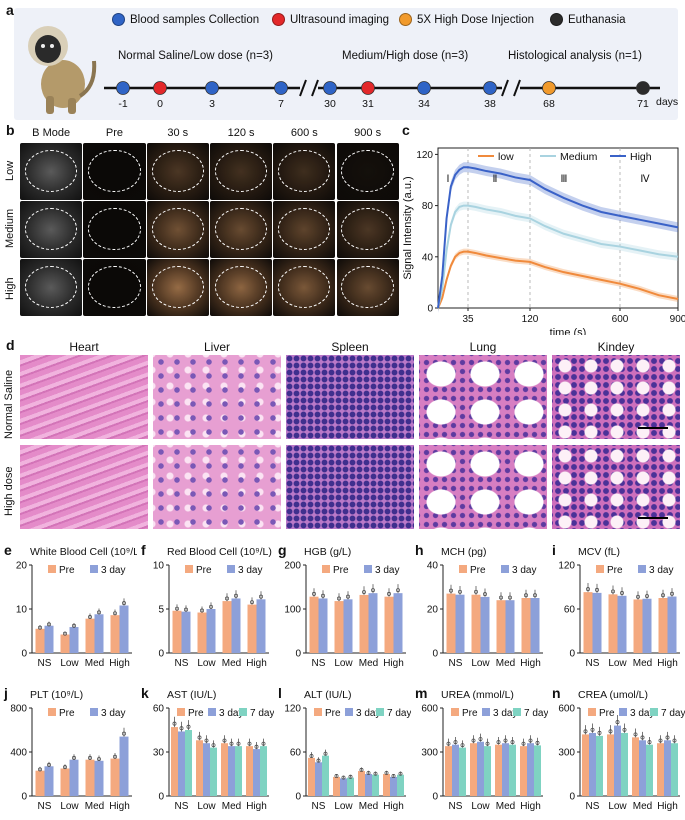  I want to click on phase-label: Ⅰ, so click(448, 179).